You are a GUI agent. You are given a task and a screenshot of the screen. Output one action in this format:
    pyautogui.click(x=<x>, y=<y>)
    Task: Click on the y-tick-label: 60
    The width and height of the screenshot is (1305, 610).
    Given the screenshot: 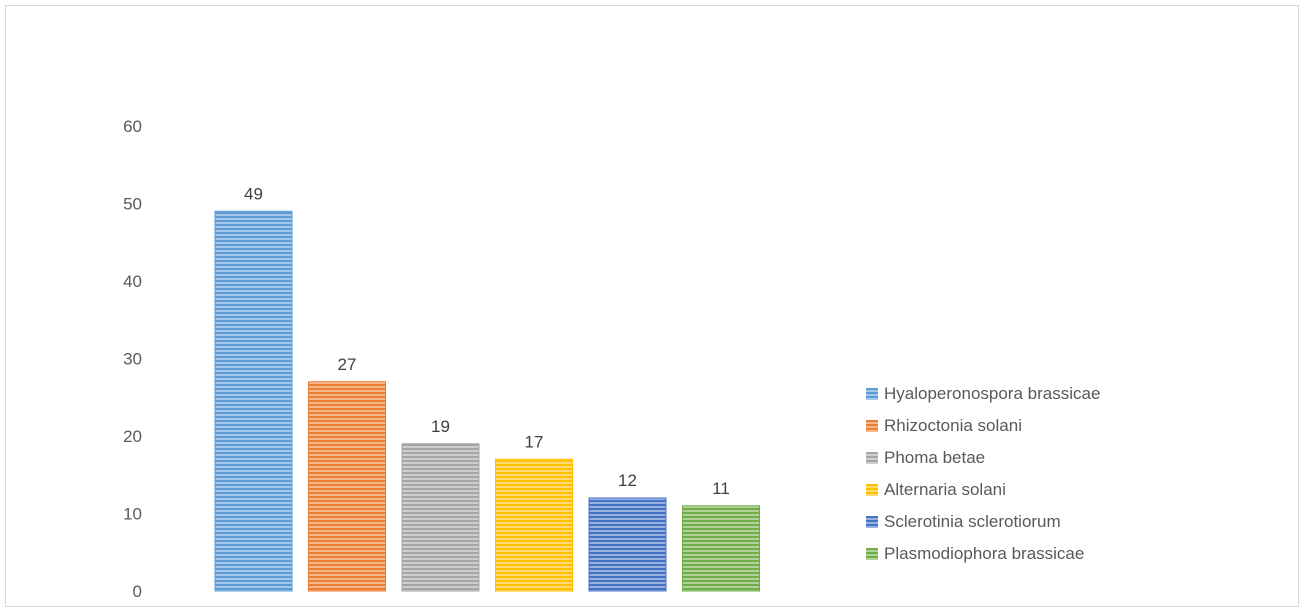 What is the action you would take?
    pyautogui.click(x=132, y=126)
    